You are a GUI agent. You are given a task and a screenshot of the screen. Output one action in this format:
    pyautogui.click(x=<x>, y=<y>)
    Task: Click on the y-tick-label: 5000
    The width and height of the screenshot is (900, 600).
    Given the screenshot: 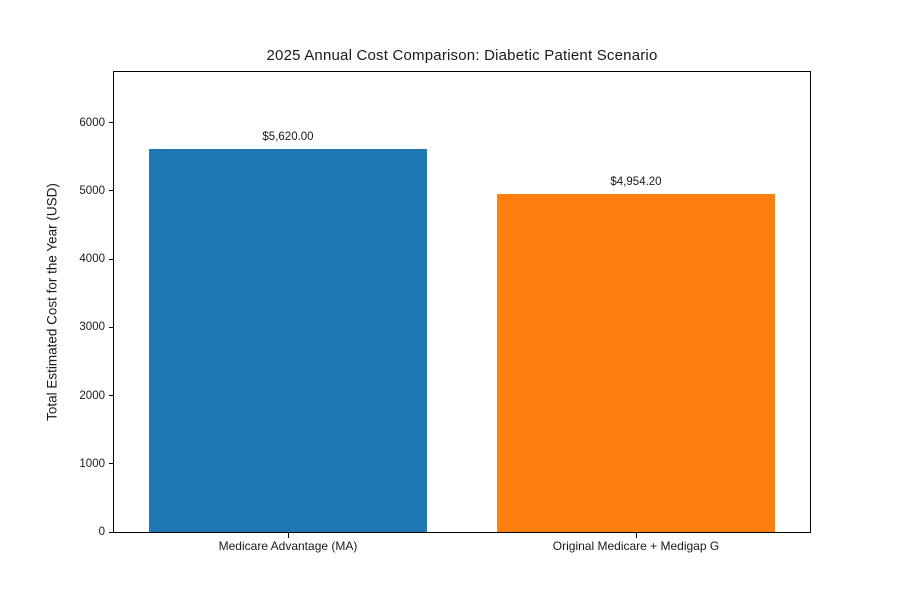 What is the action you would take?
    pyautogui.click(x=92, y=190)
    